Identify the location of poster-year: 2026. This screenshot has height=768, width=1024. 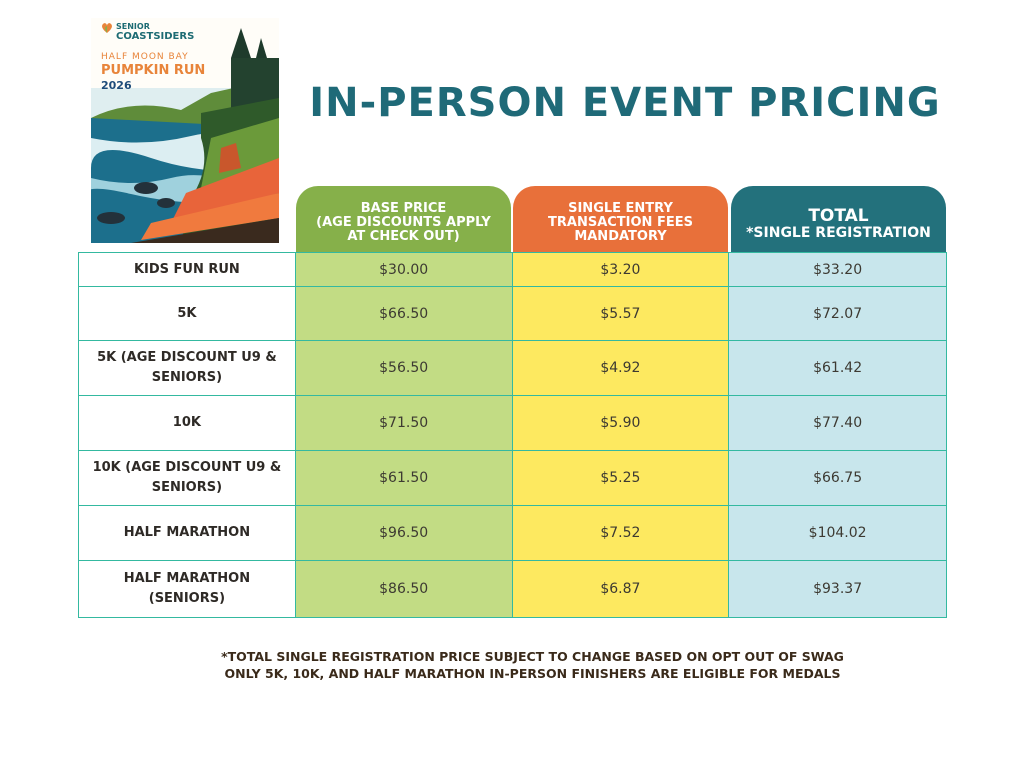
(116, 85).